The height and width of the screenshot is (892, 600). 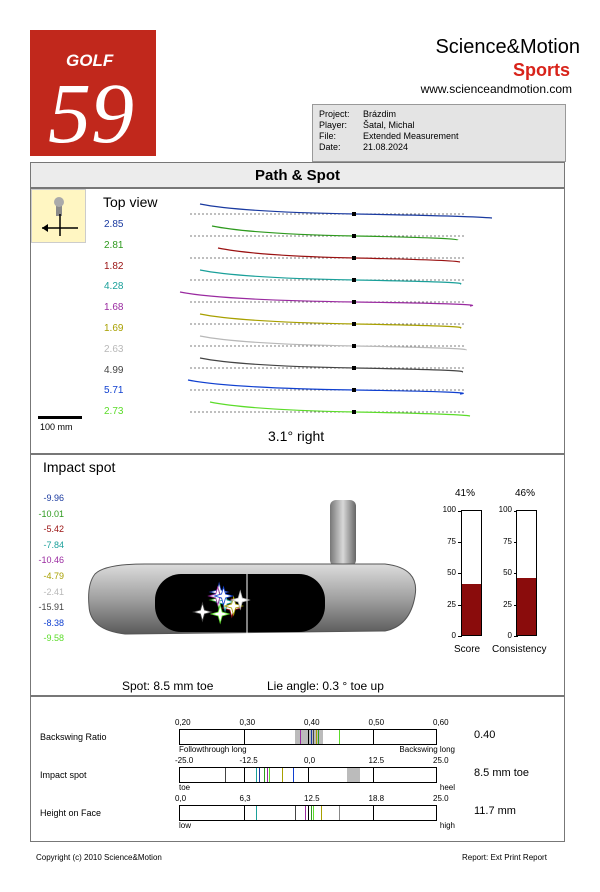 I want to click on metric-label: Height on Face, so click(x=71, y=813).